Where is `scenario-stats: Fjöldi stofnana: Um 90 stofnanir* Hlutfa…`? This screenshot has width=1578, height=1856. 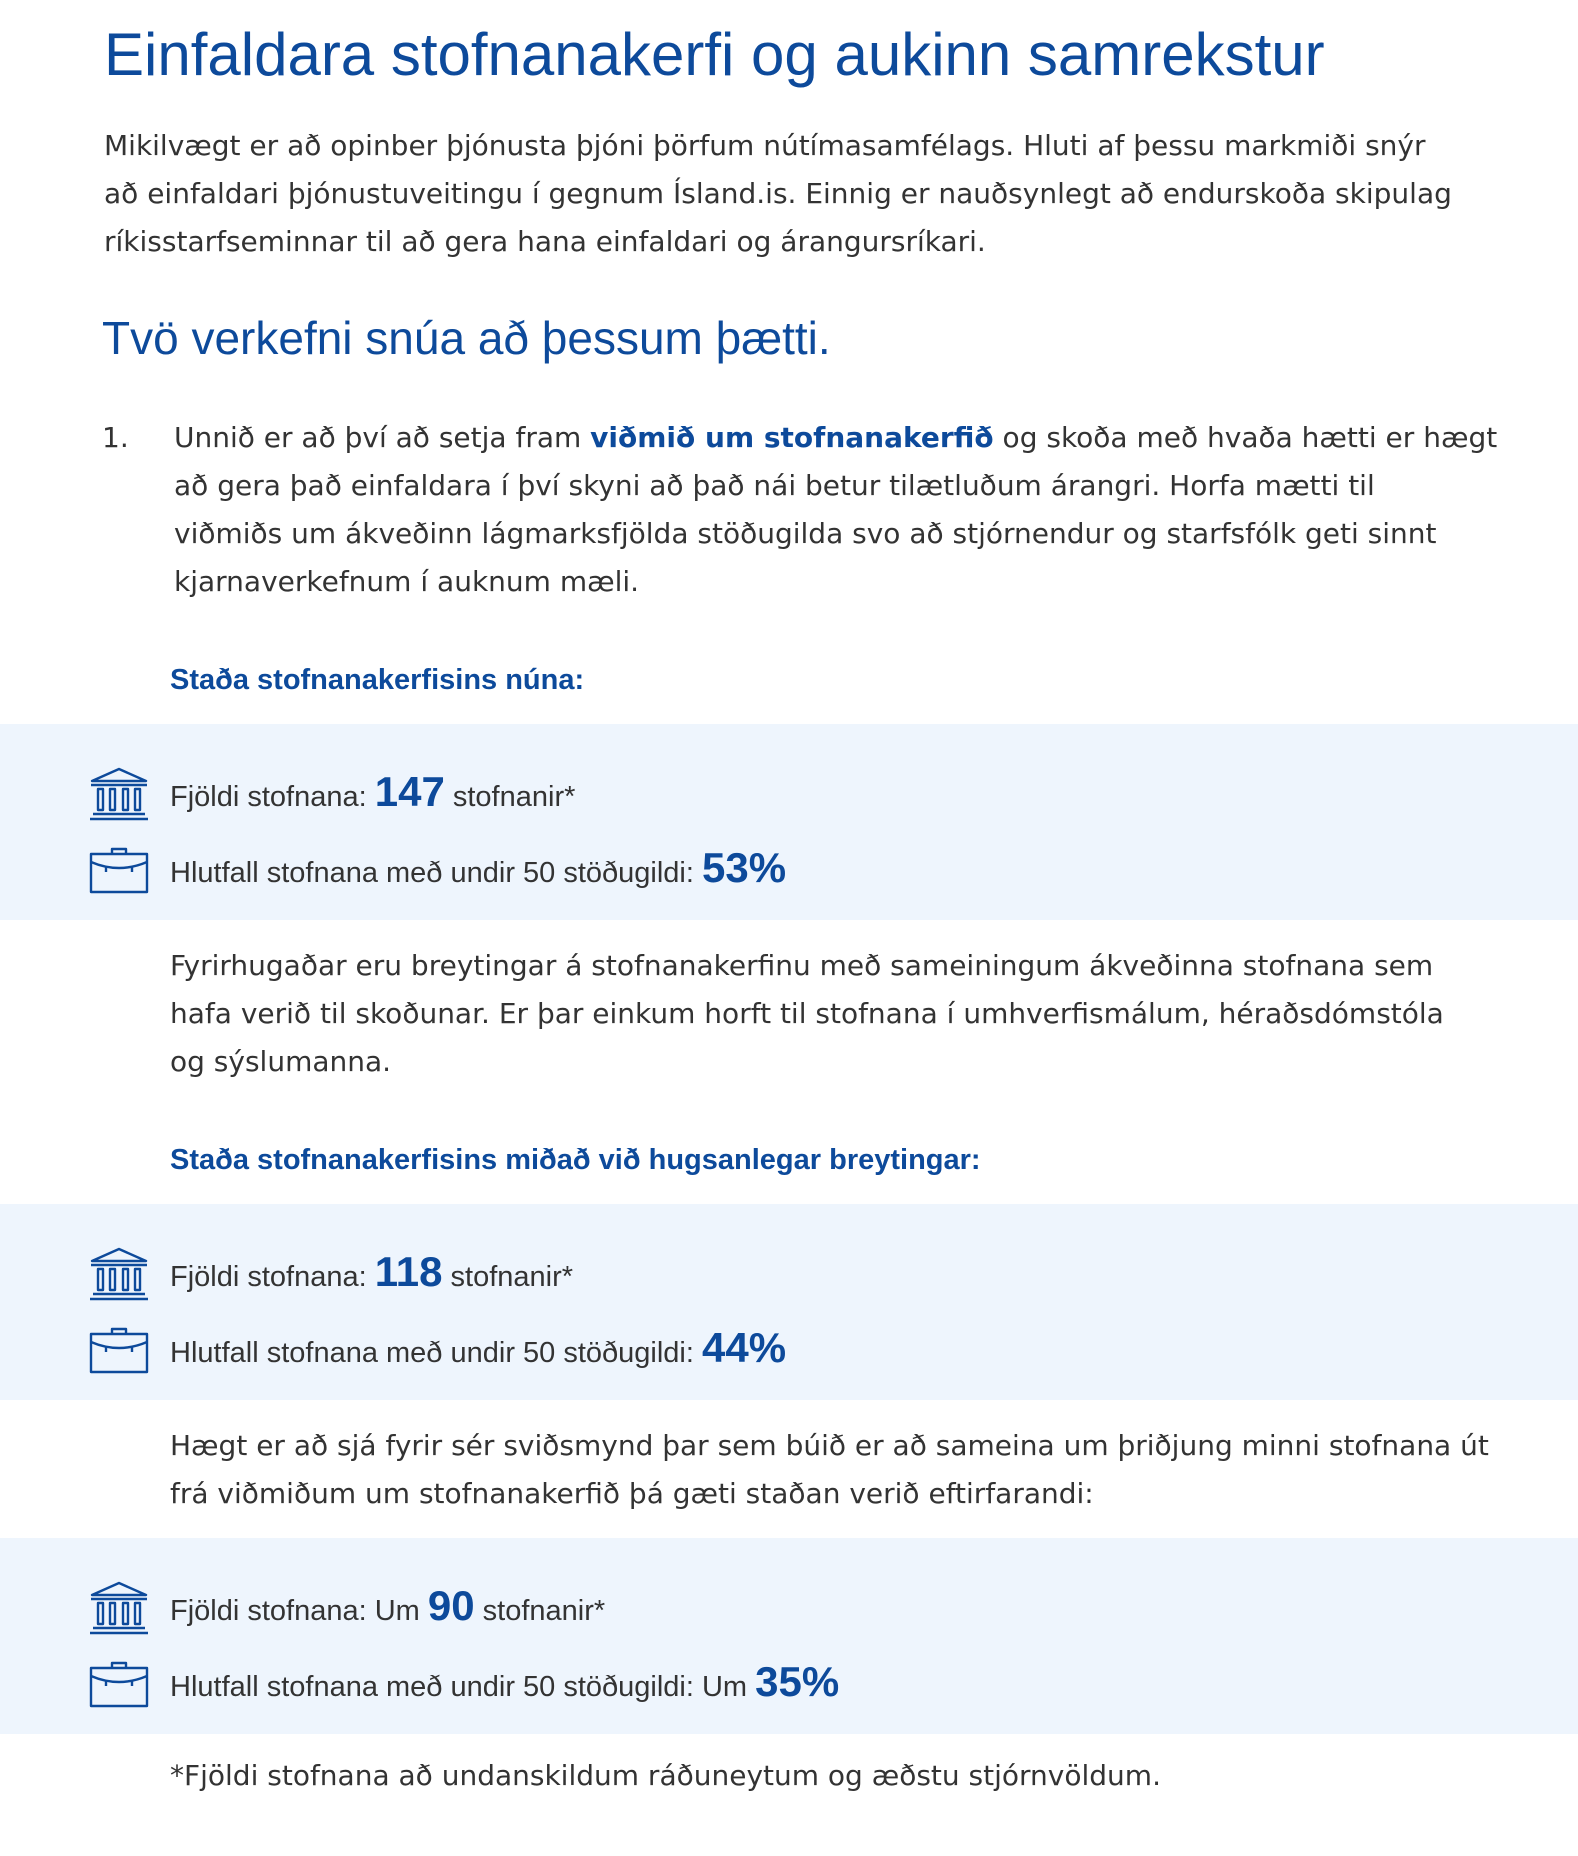 scenario-stats: Fjöldi stofnana: Um 90 stofnanir* Hlutfa… is located at coordinates (789, 1636).